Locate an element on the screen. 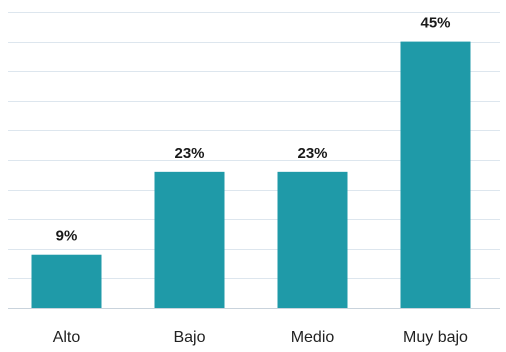 This screenshot has width=506, height=352. bar-muy-bajo is located at coordinates (435, 174).